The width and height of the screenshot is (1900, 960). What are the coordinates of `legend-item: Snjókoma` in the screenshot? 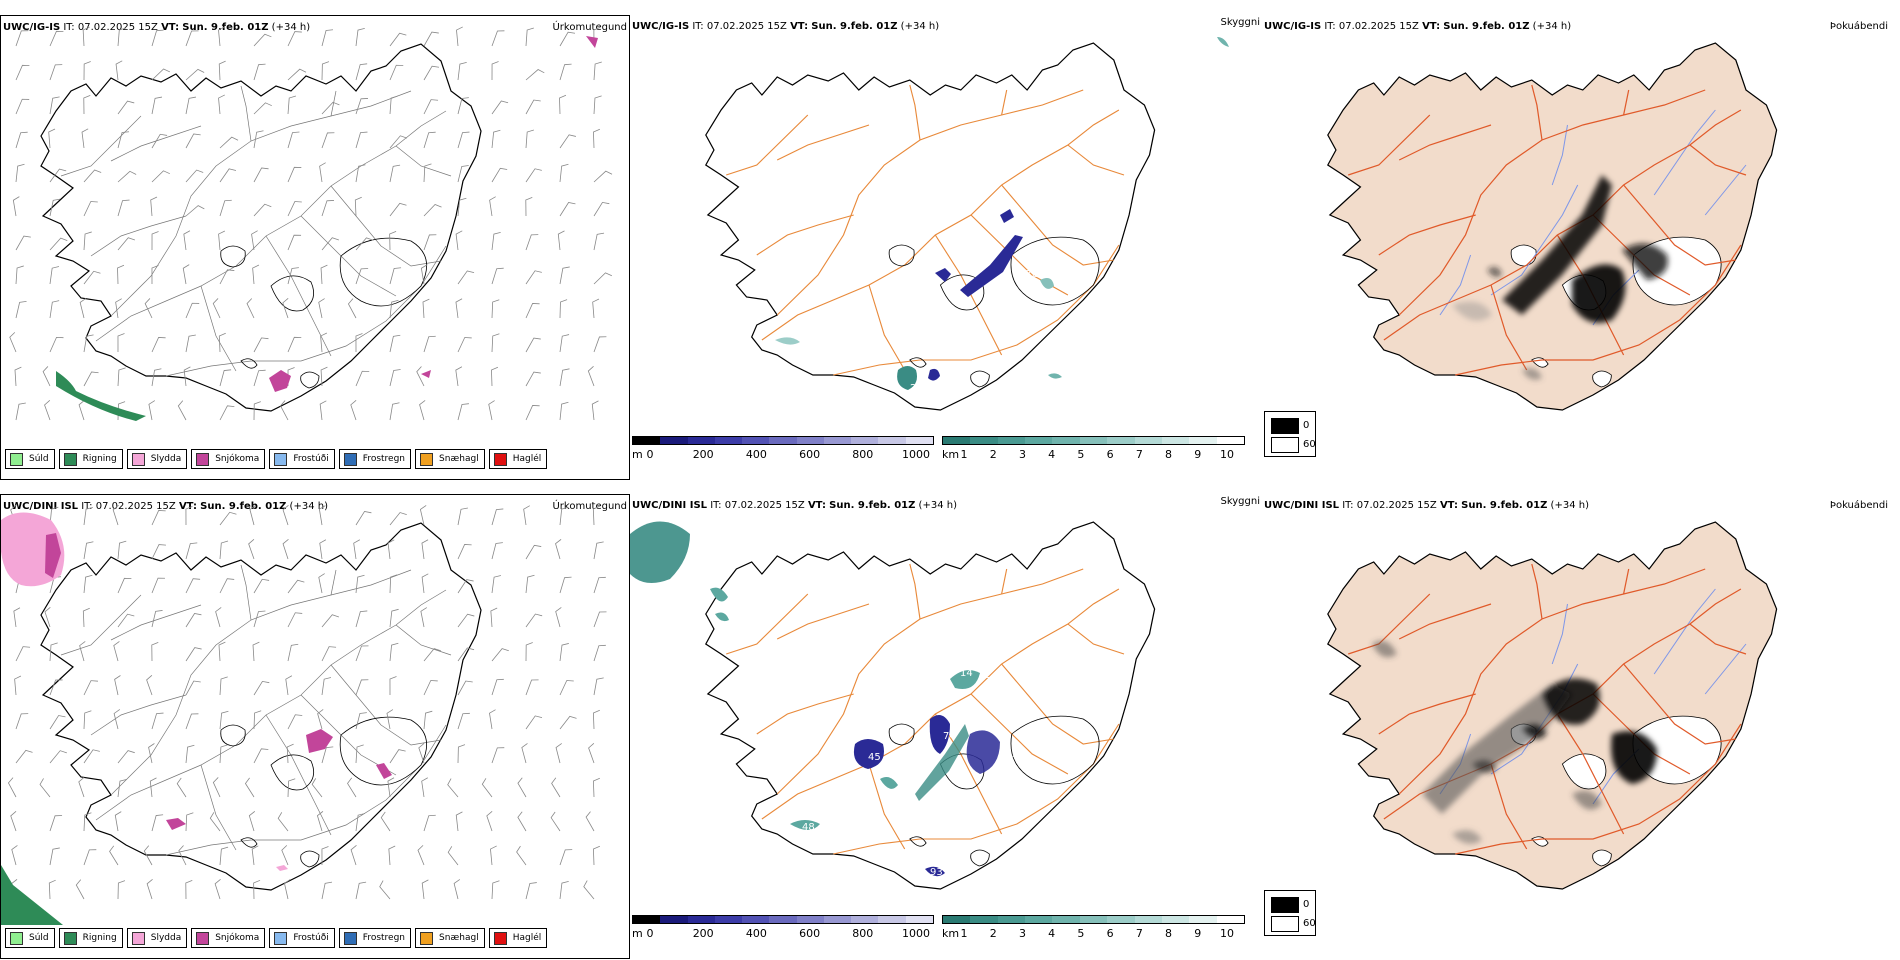 It's located at (228, 938).